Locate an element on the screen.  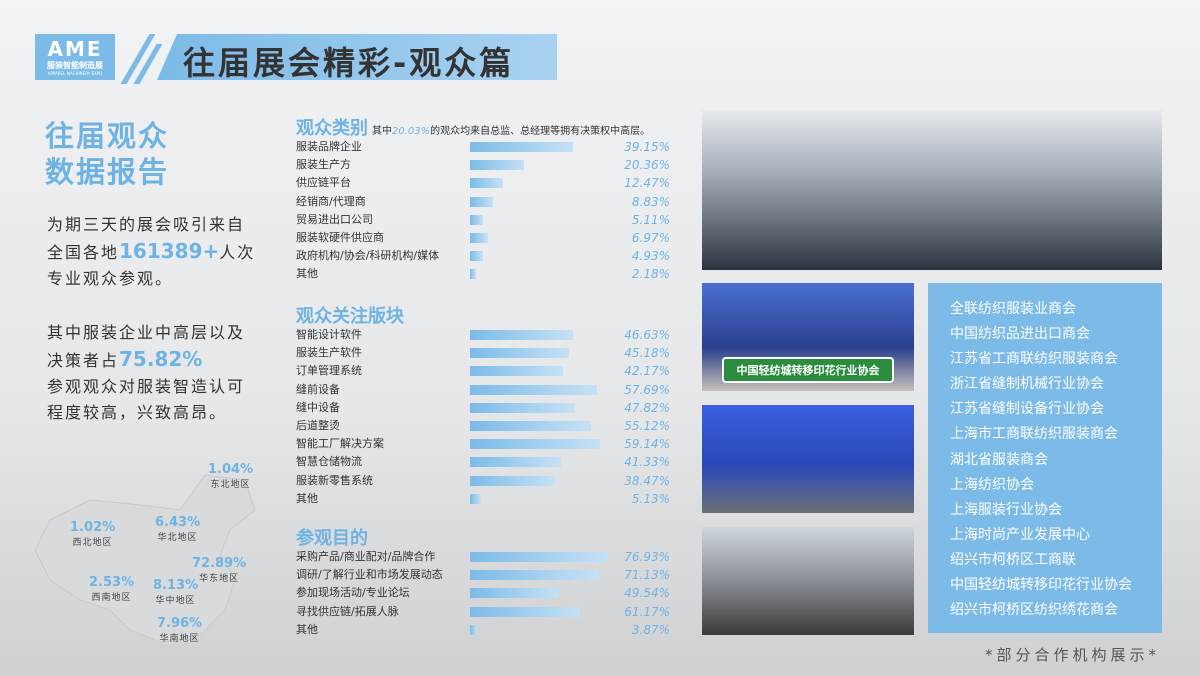
bar-row: 其他 5.13% is located at coordinates (486, 499).